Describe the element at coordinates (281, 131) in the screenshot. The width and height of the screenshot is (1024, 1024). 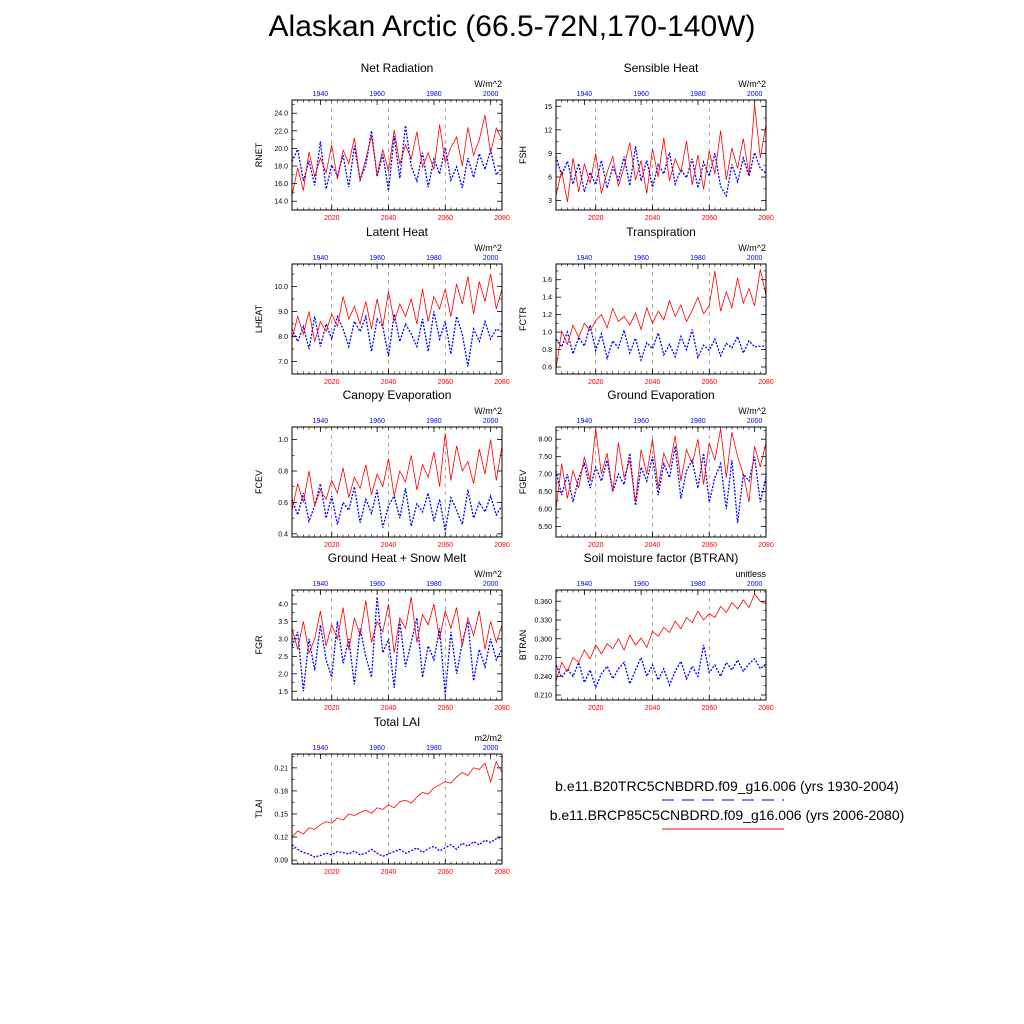
I see `ytick-label: 22.0` at that location.